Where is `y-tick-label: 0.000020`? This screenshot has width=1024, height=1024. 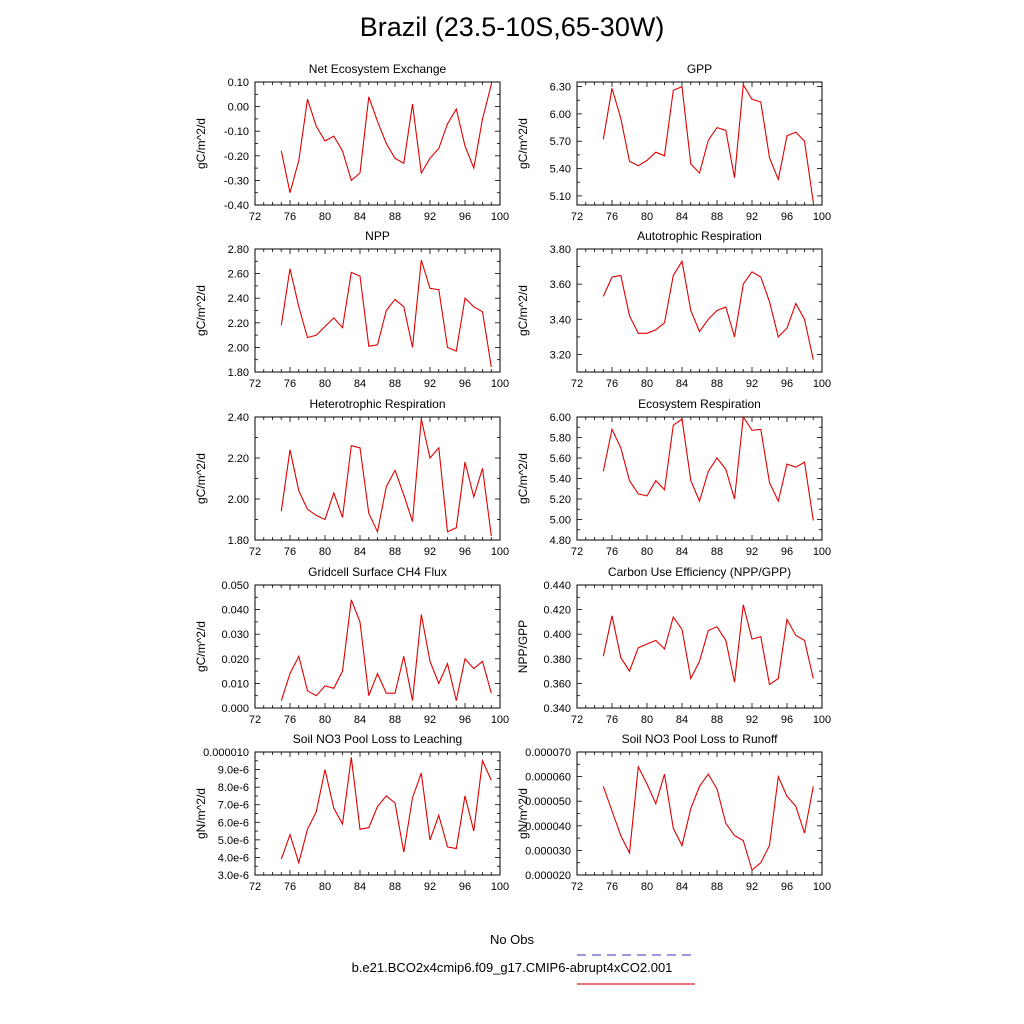 y-tick-label: 0.000020 is located at coordinates (548, 876).